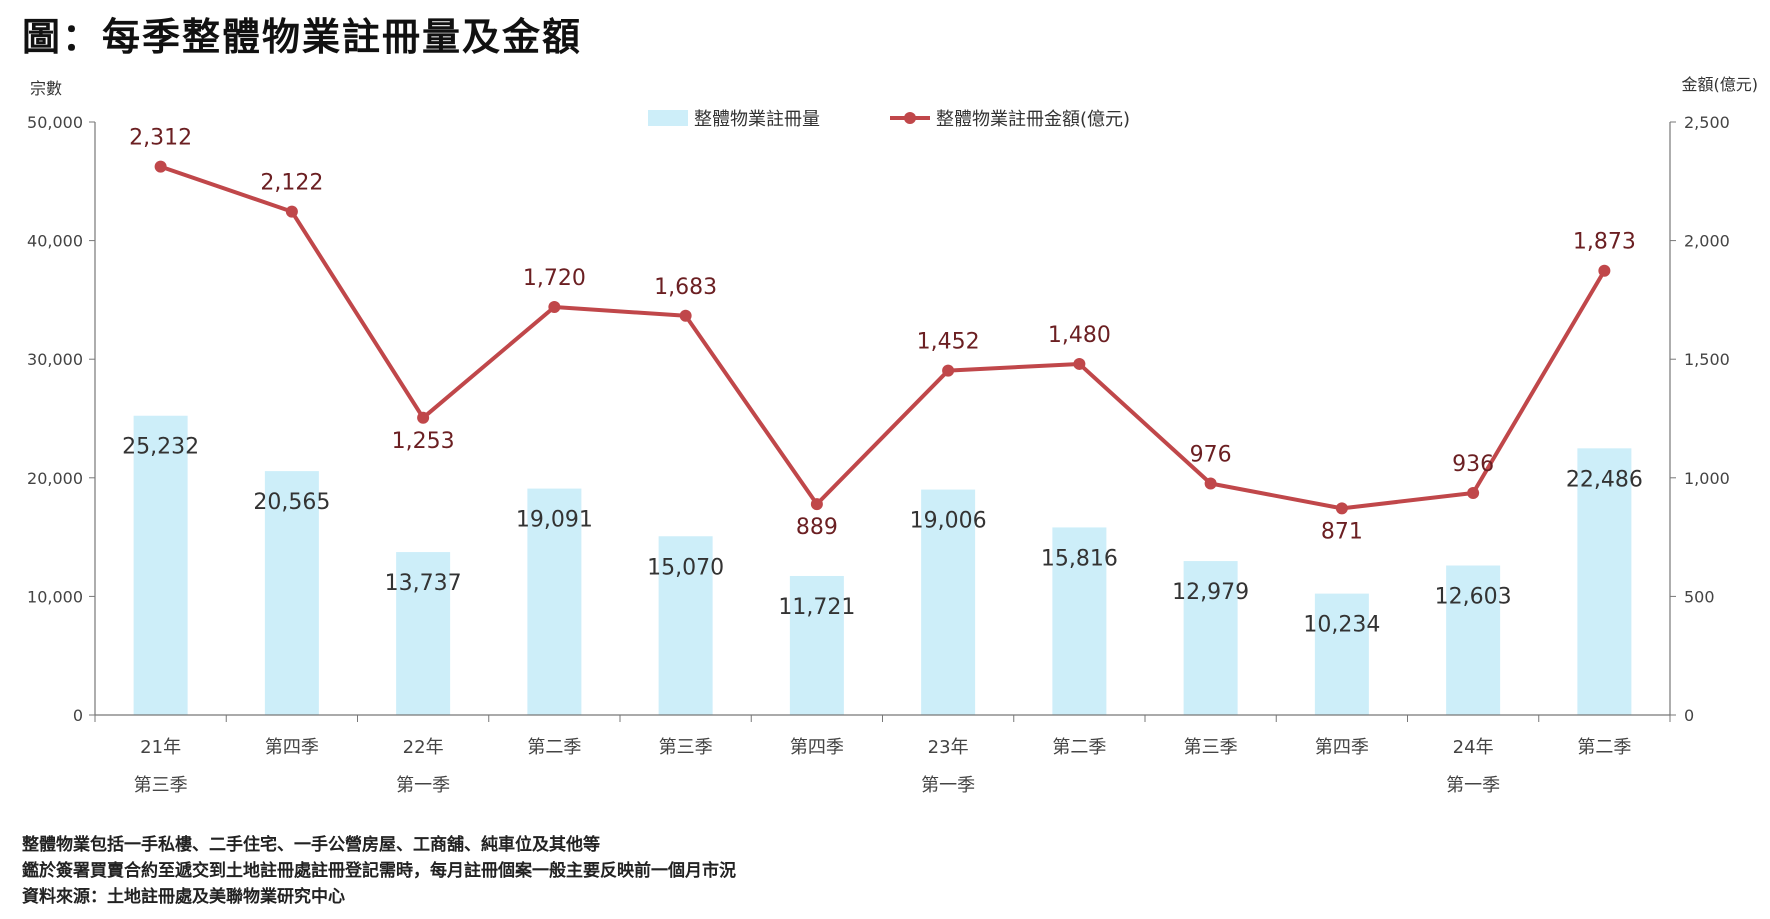 Image resolution: width=1770 pixels, height=919 pixels. Describe the element at coordinates (1707, 241) in the screenshot. I see `right-tick-label: 2,000` at that location.